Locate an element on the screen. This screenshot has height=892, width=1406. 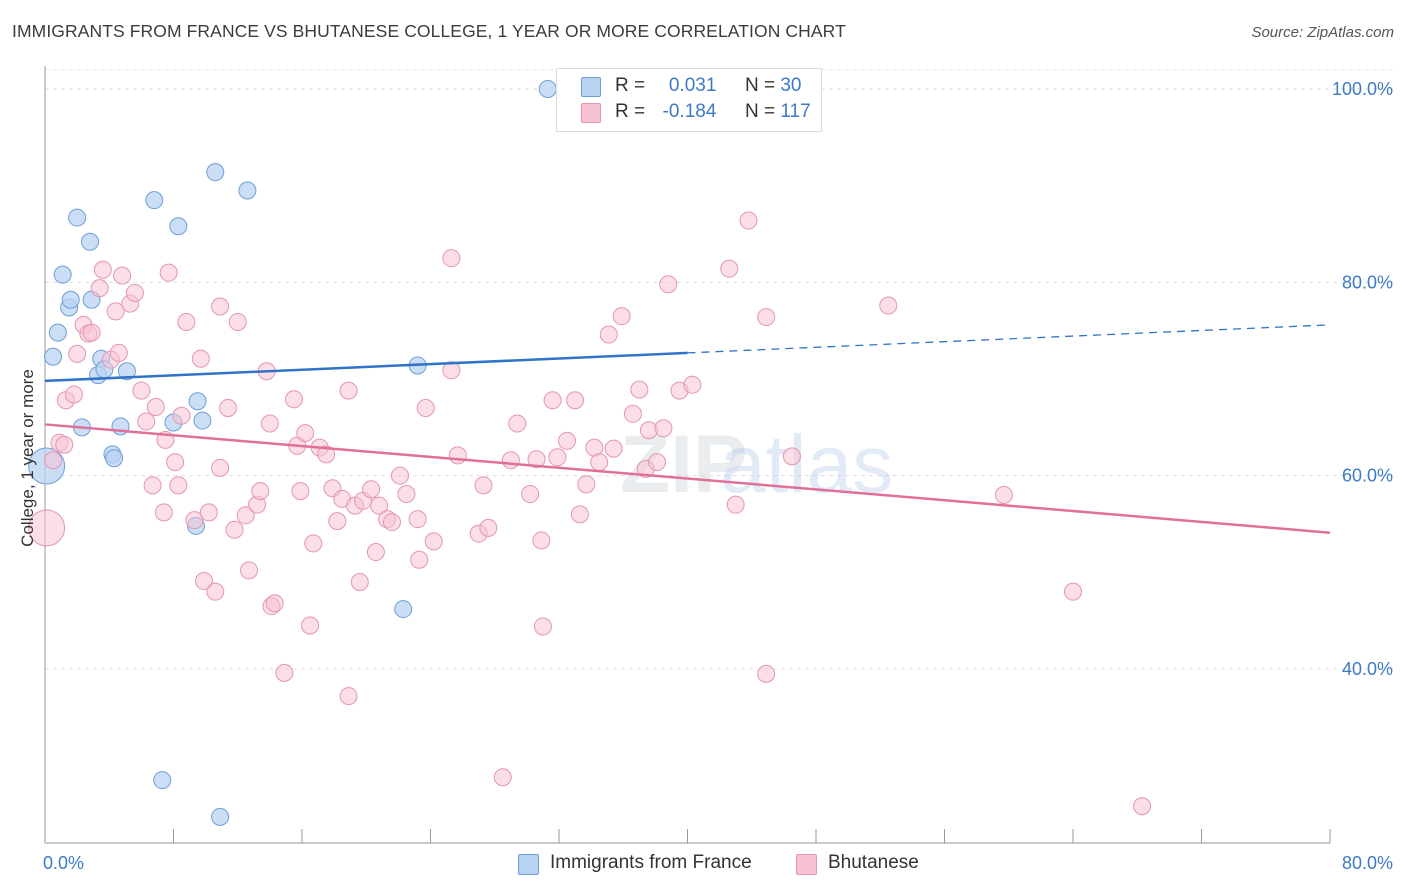
n-value: 117 is located at coordinates (795, 111).